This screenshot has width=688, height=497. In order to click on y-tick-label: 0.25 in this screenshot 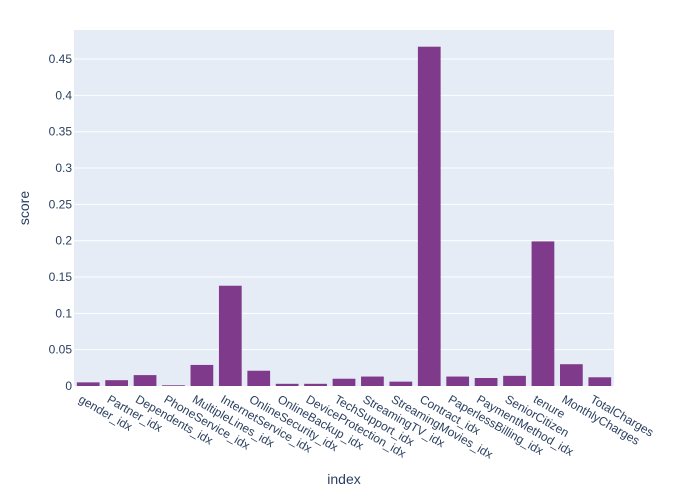, I will do `click(61, 204)`.